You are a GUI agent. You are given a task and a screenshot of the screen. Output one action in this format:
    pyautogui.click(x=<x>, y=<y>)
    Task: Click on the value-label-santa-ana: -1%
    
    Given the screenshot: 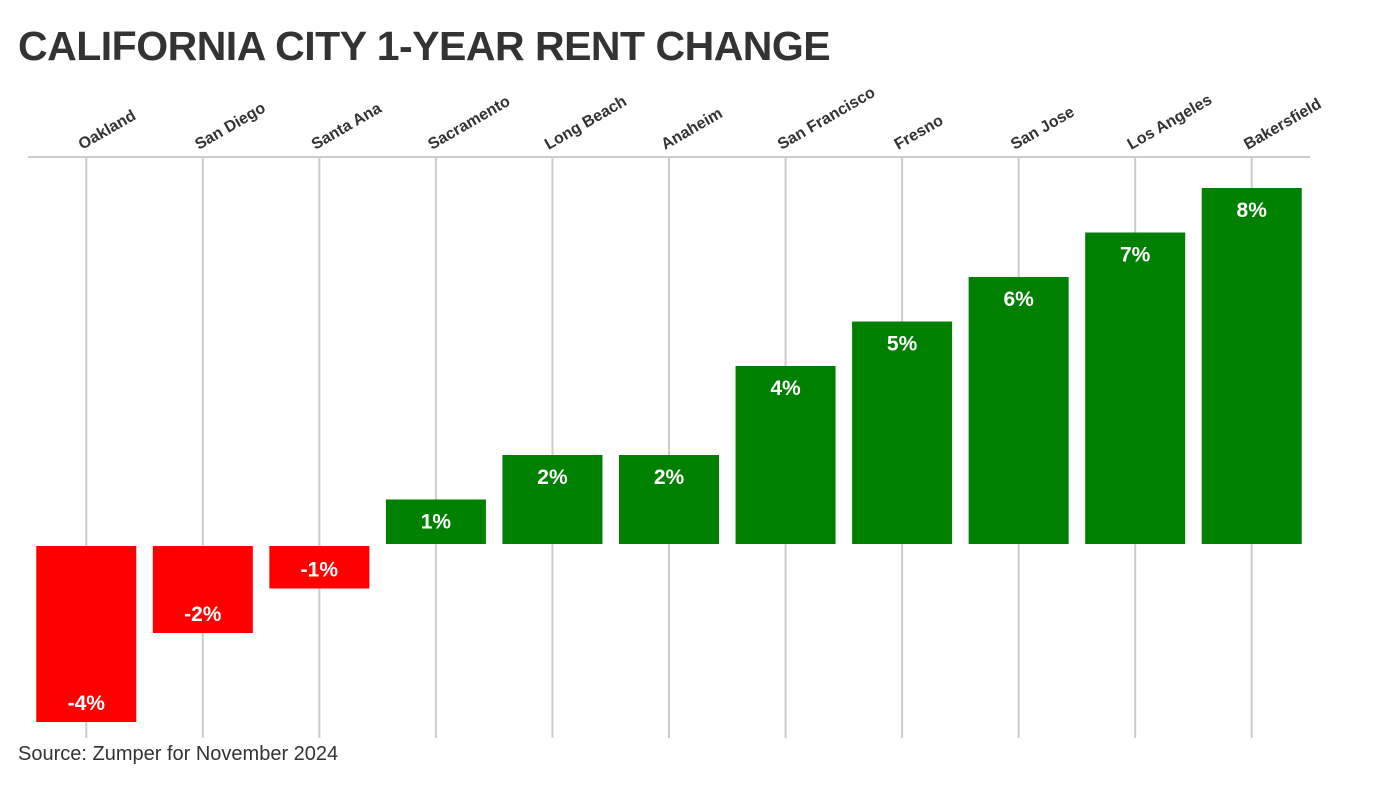 What is the action you would take?
    pyautogui.click(x=320, y=570)
    